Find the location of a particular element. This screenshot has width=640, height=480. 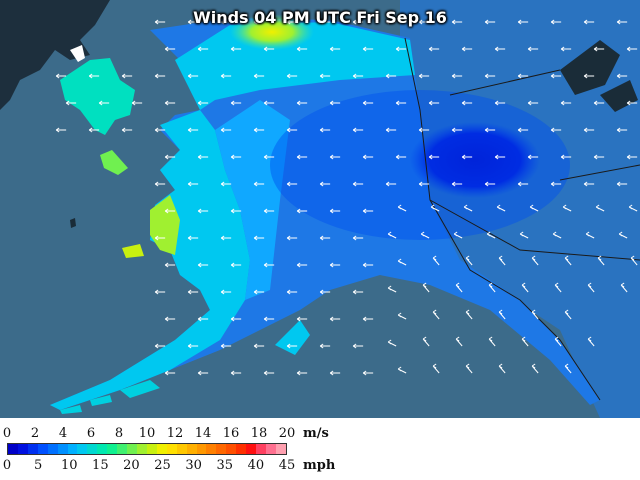

tick-label: 5 is located at coordinates (38, 465).